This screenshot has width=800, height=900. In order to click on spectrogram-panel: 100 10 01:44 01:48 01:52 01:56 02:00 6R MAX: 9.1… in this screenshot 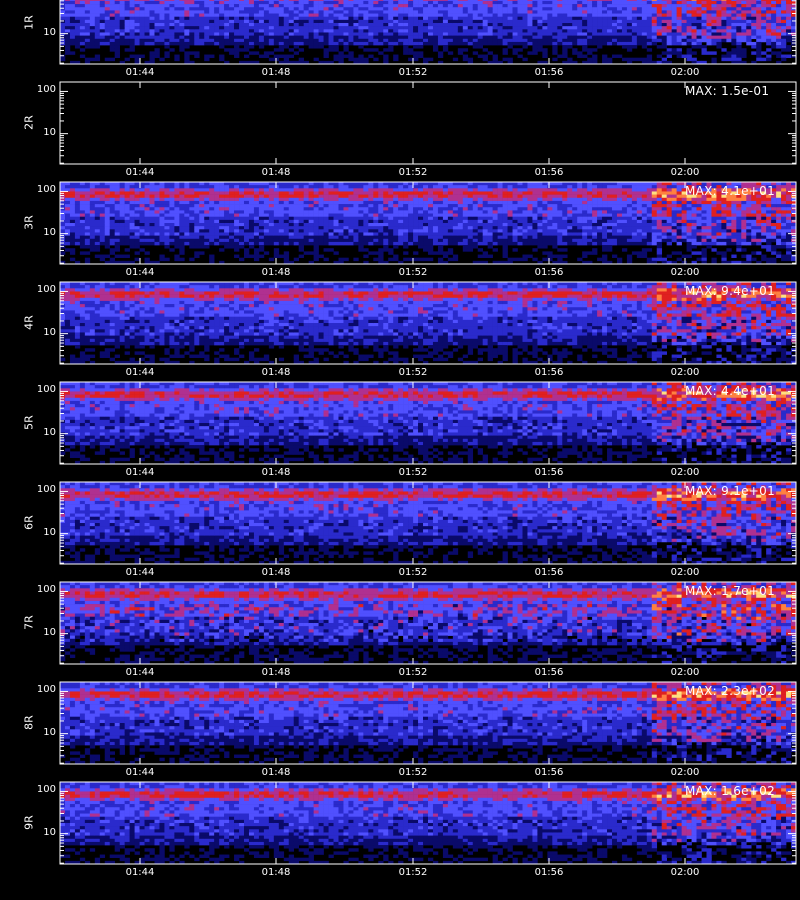, I will do `click(400, 531)`.